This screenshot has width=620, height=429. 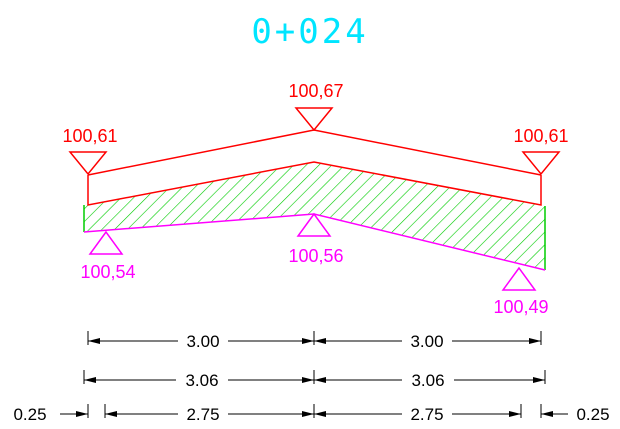 What do you see at coordinates (29, 414) in the screenshot?
I see `dim-row3-left-offset: 0.25` at bounding box center [29, 414].